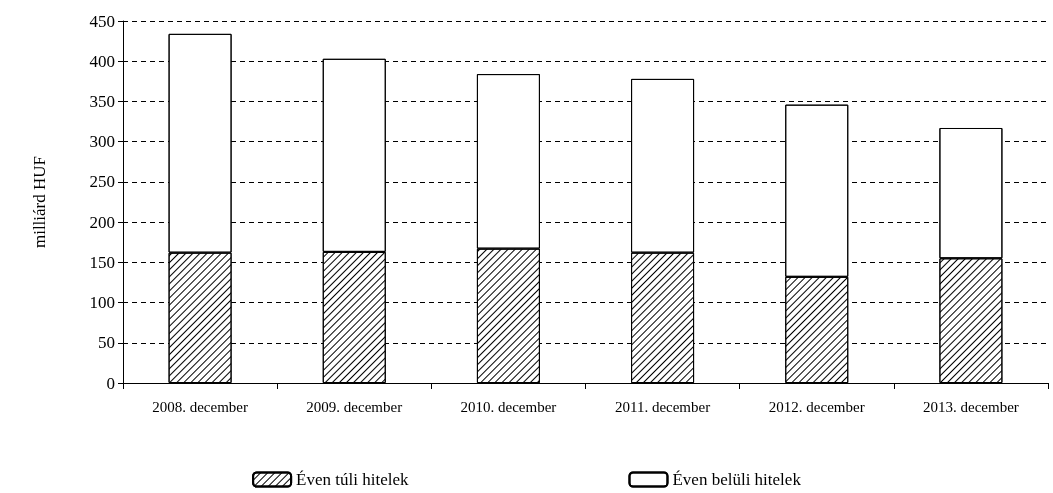  I want to click on y-tick-label: 250, so click(102, 182).